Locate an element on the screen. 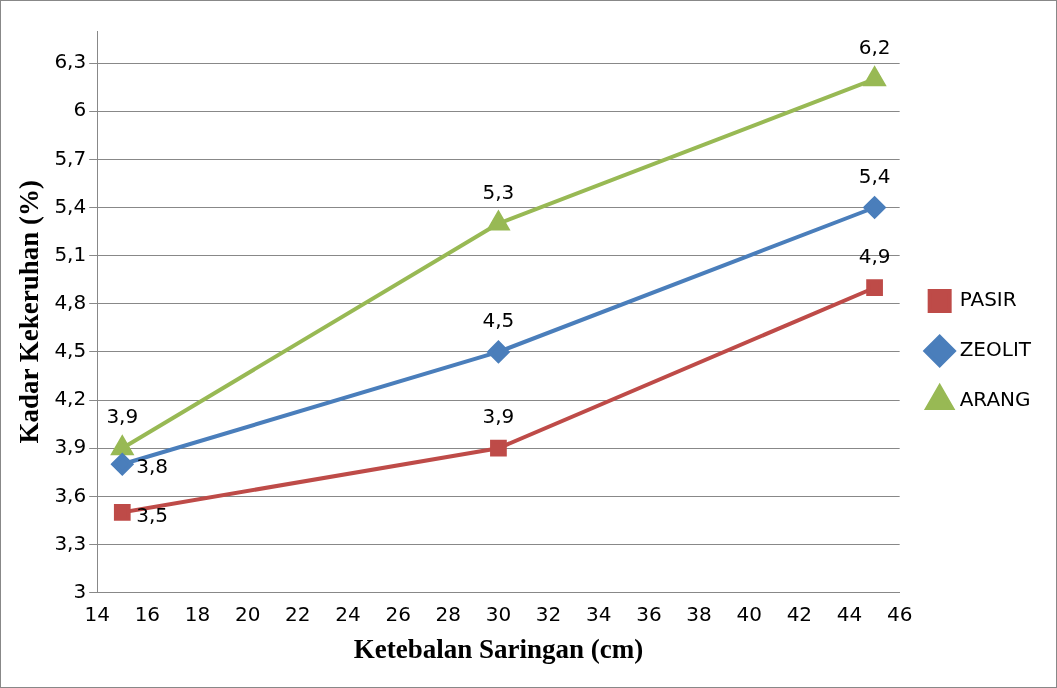 This screenshot has width=1057, height=688. legend-label: ZEOLIT is located at coordinates (995, 349).